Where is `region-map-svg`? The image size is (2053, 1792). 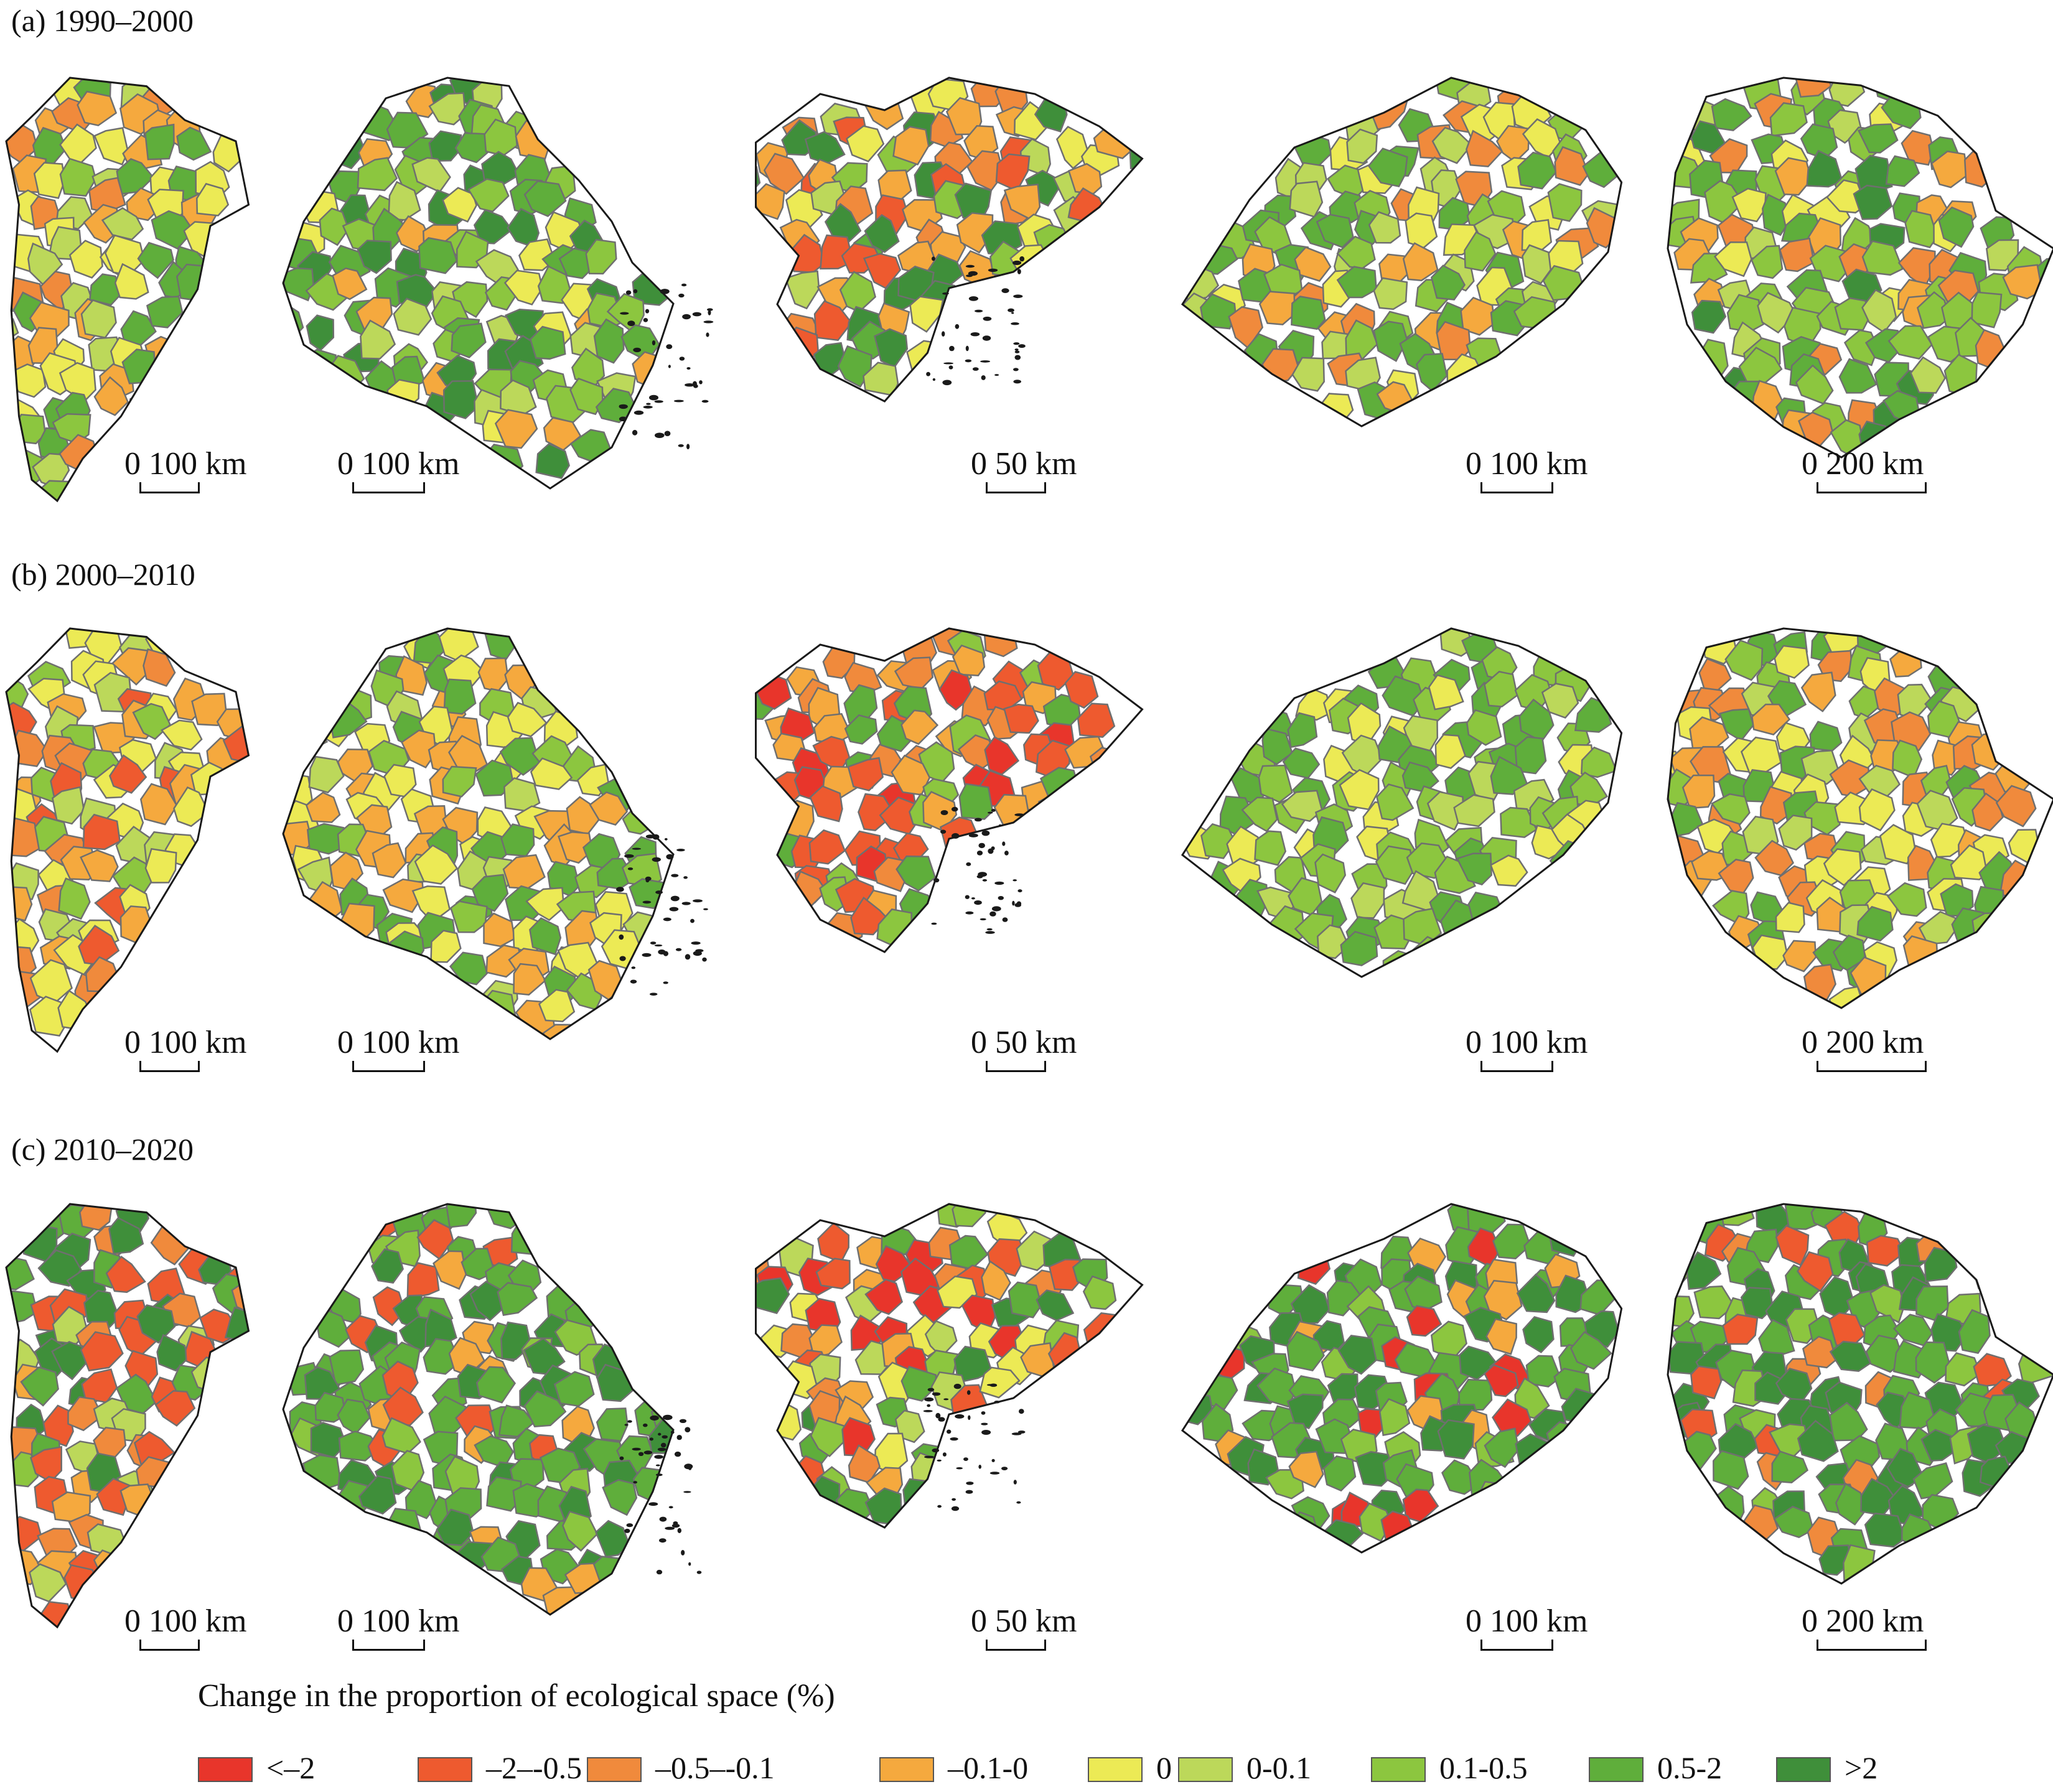 region-map-svg is located at coordinates (949, 240).